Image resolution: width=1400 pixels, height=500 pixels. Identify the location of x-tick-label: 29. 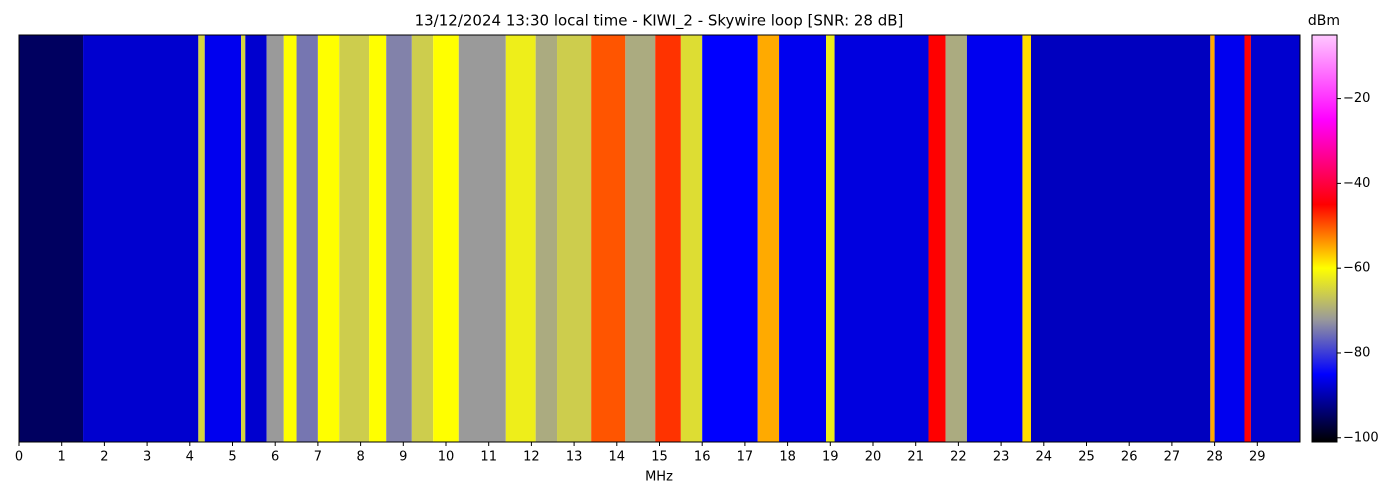
(1257, 457).